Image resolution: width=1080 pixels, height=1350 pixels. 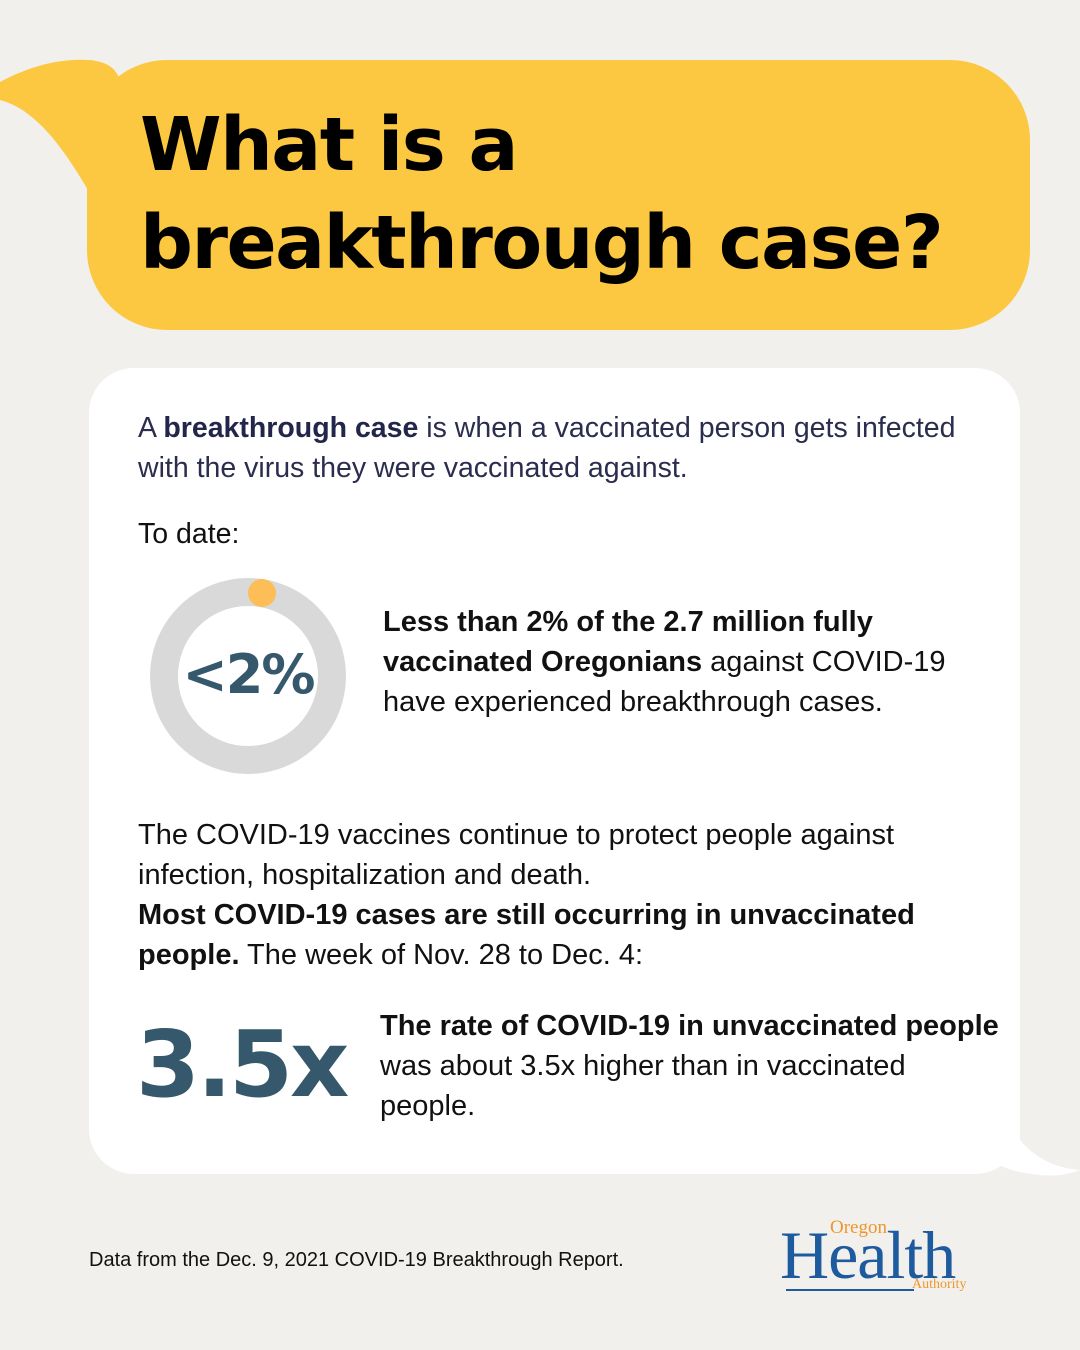 I want to click on oregon-health-authority-logo: Health Oregon Authority, so click(x=885, y=1260).